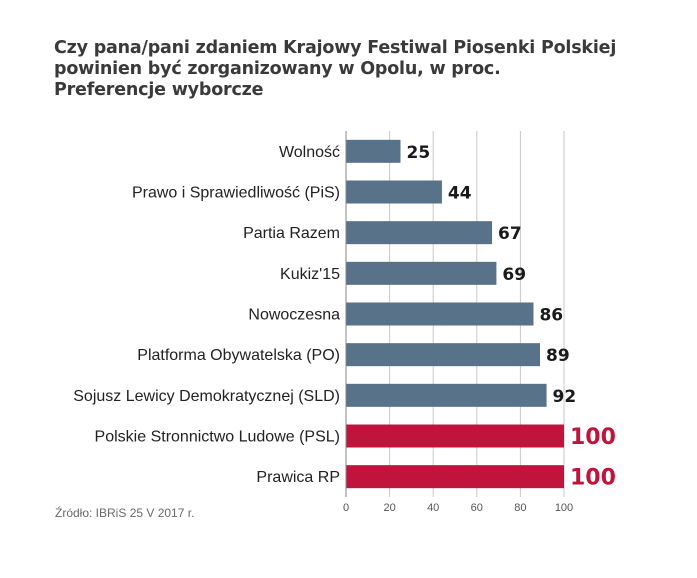  I want to click on category-label-3: Kukiz'15, so click(310, 274).